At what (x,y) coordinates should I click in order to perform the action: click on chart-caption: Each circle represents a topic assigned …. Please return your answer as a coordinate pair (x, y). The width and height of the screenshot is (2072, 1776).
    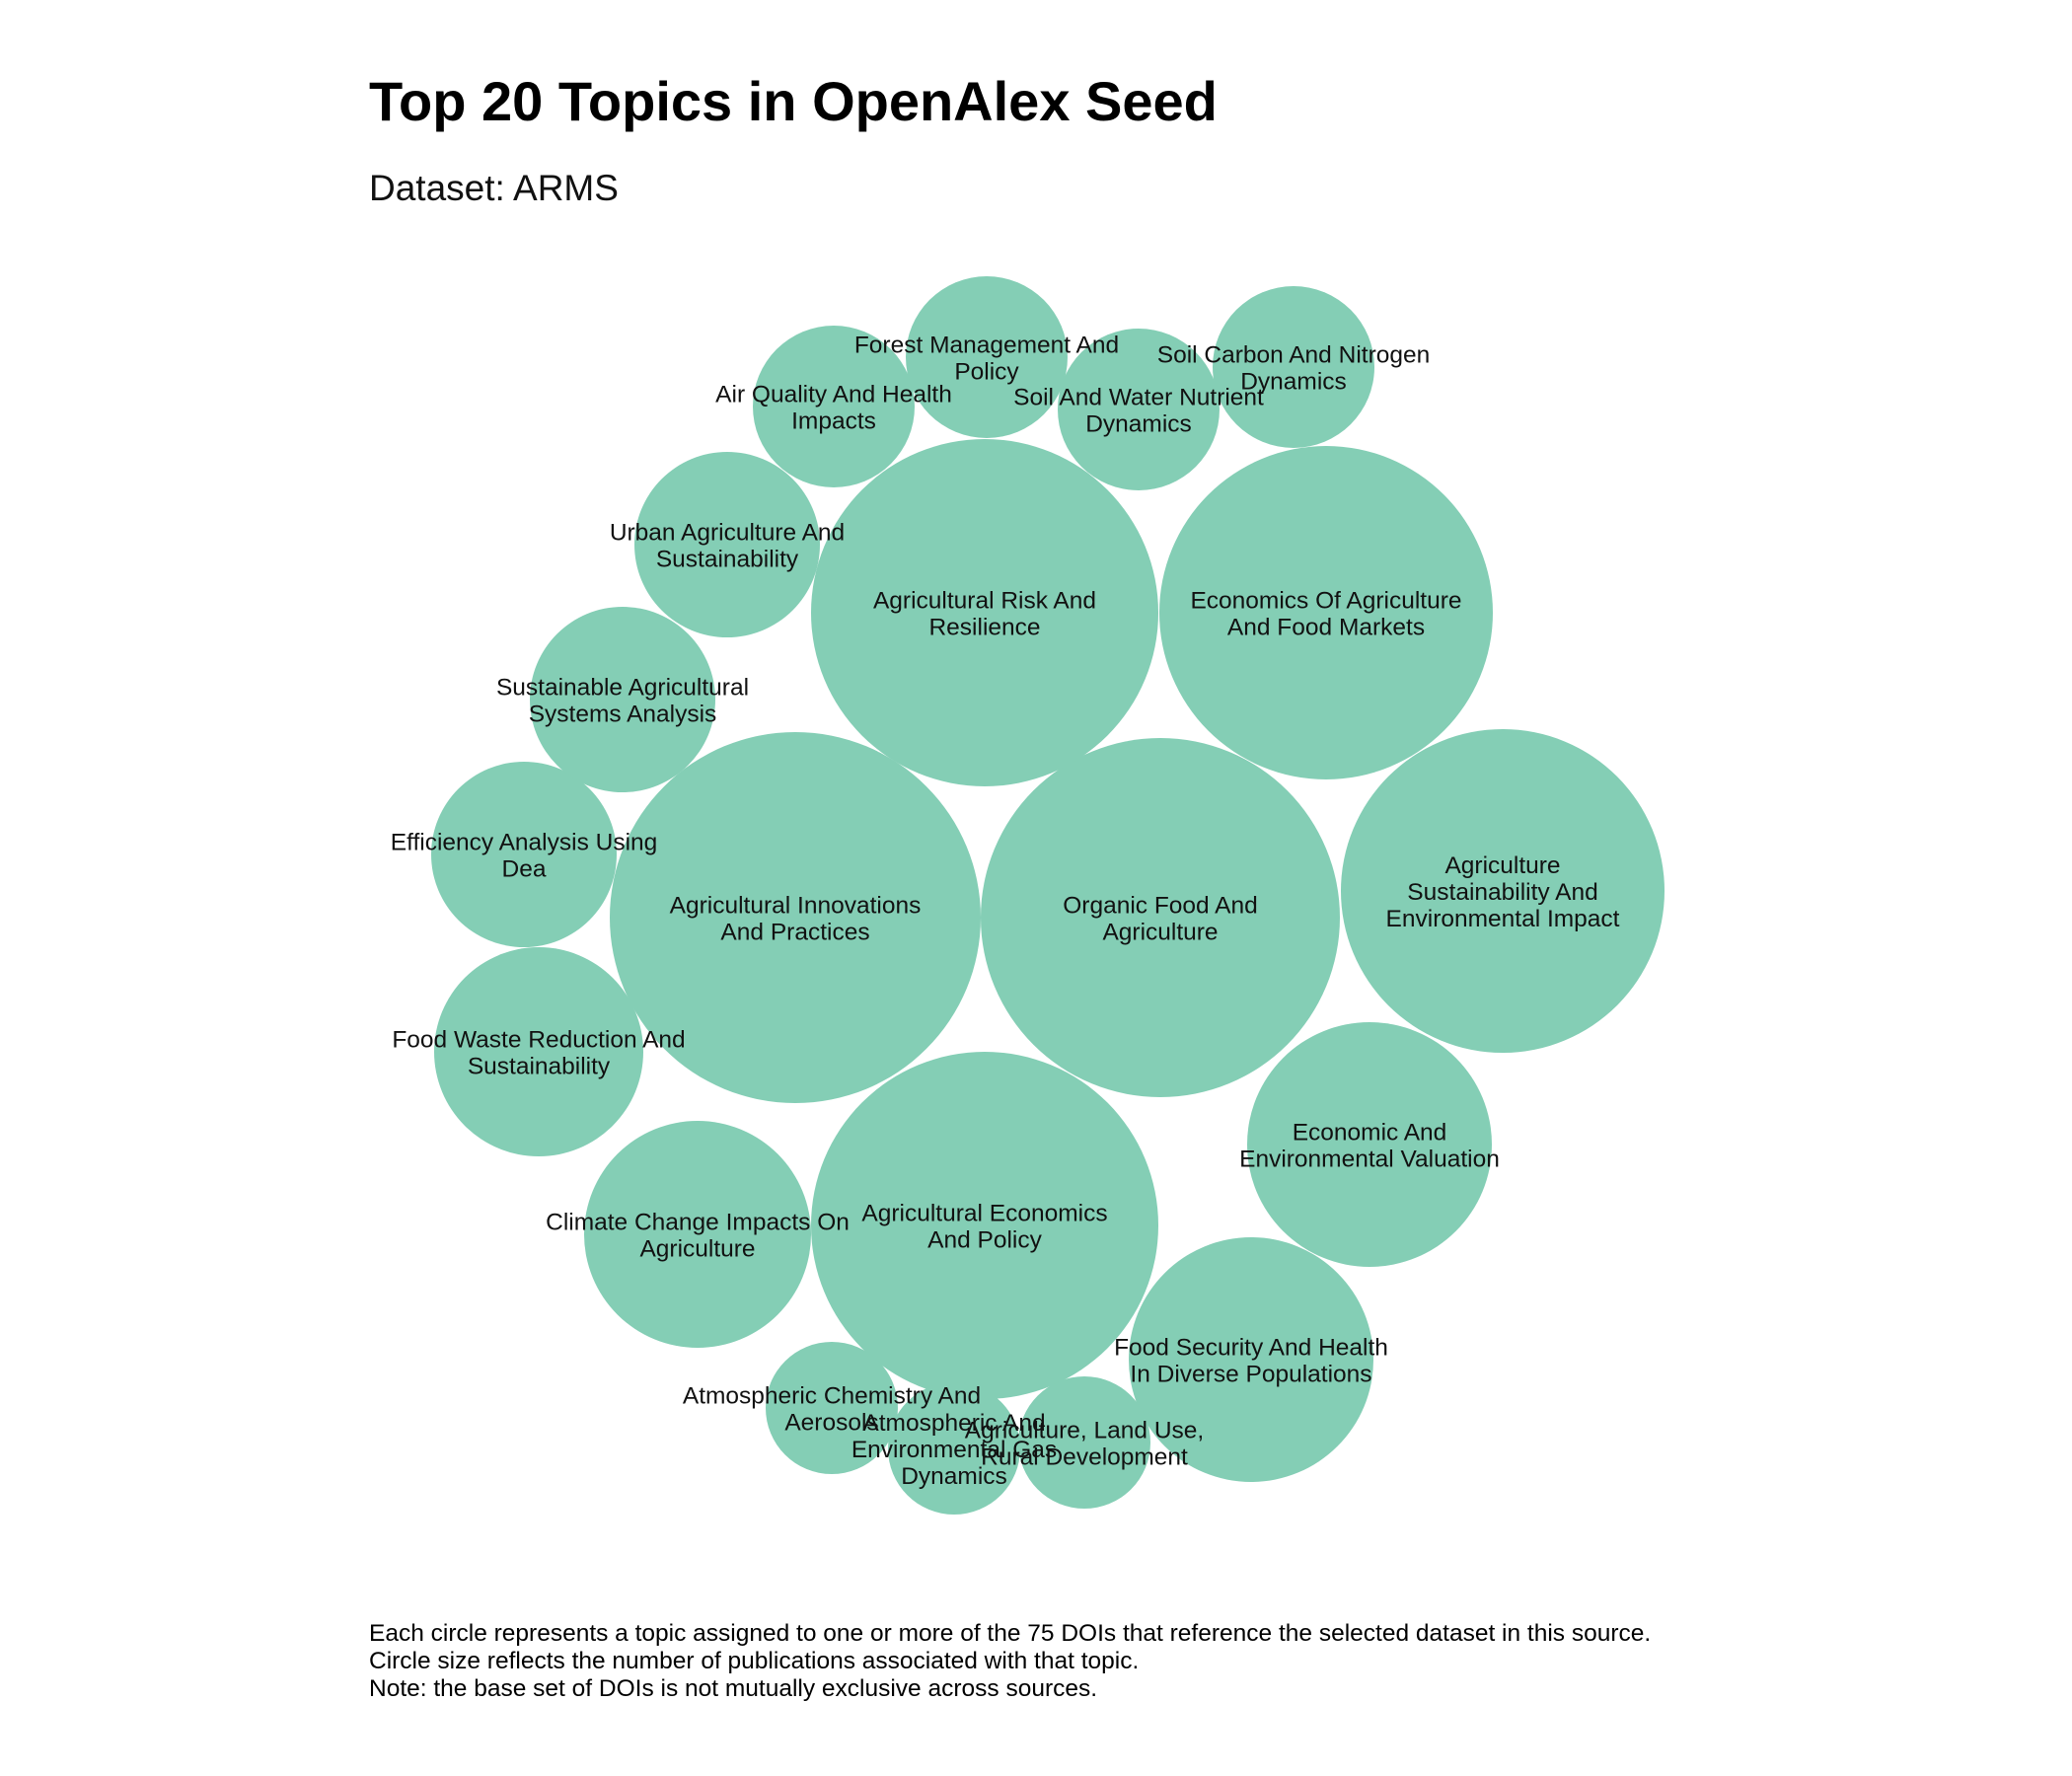
    Looking at the image, I should click on (1010, 1662).